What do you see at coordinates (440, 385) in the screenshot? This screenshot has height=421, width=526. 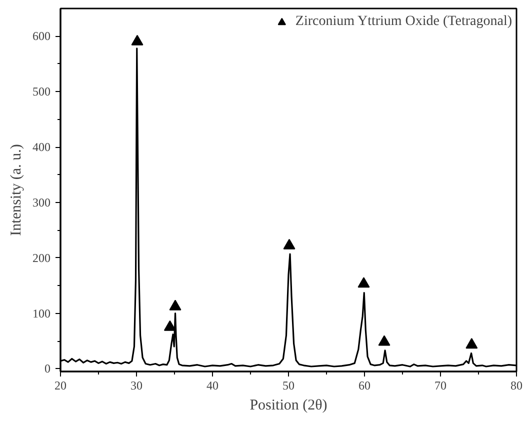 I see `x-tick-label: 70` at bounding box center [440, 385].